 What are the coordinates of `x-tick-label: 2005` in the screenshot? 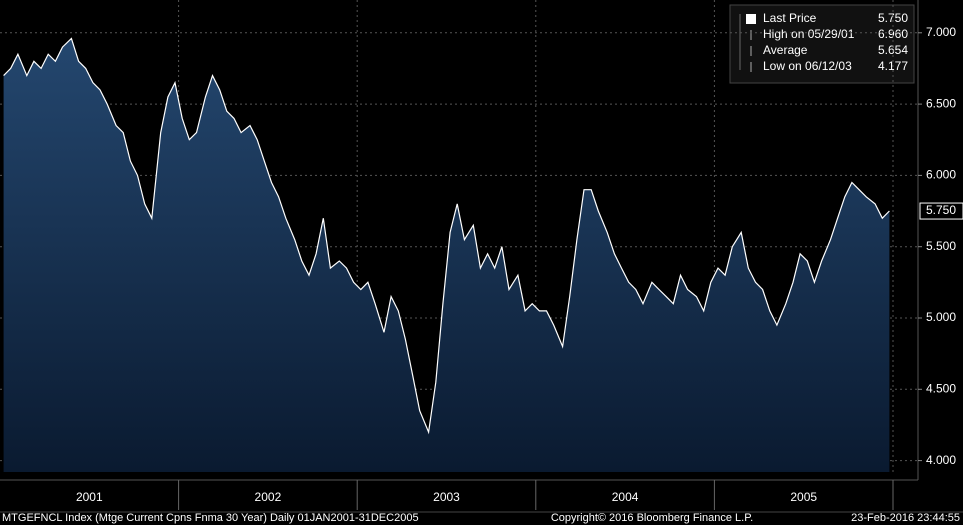 It's located at (803, 497).